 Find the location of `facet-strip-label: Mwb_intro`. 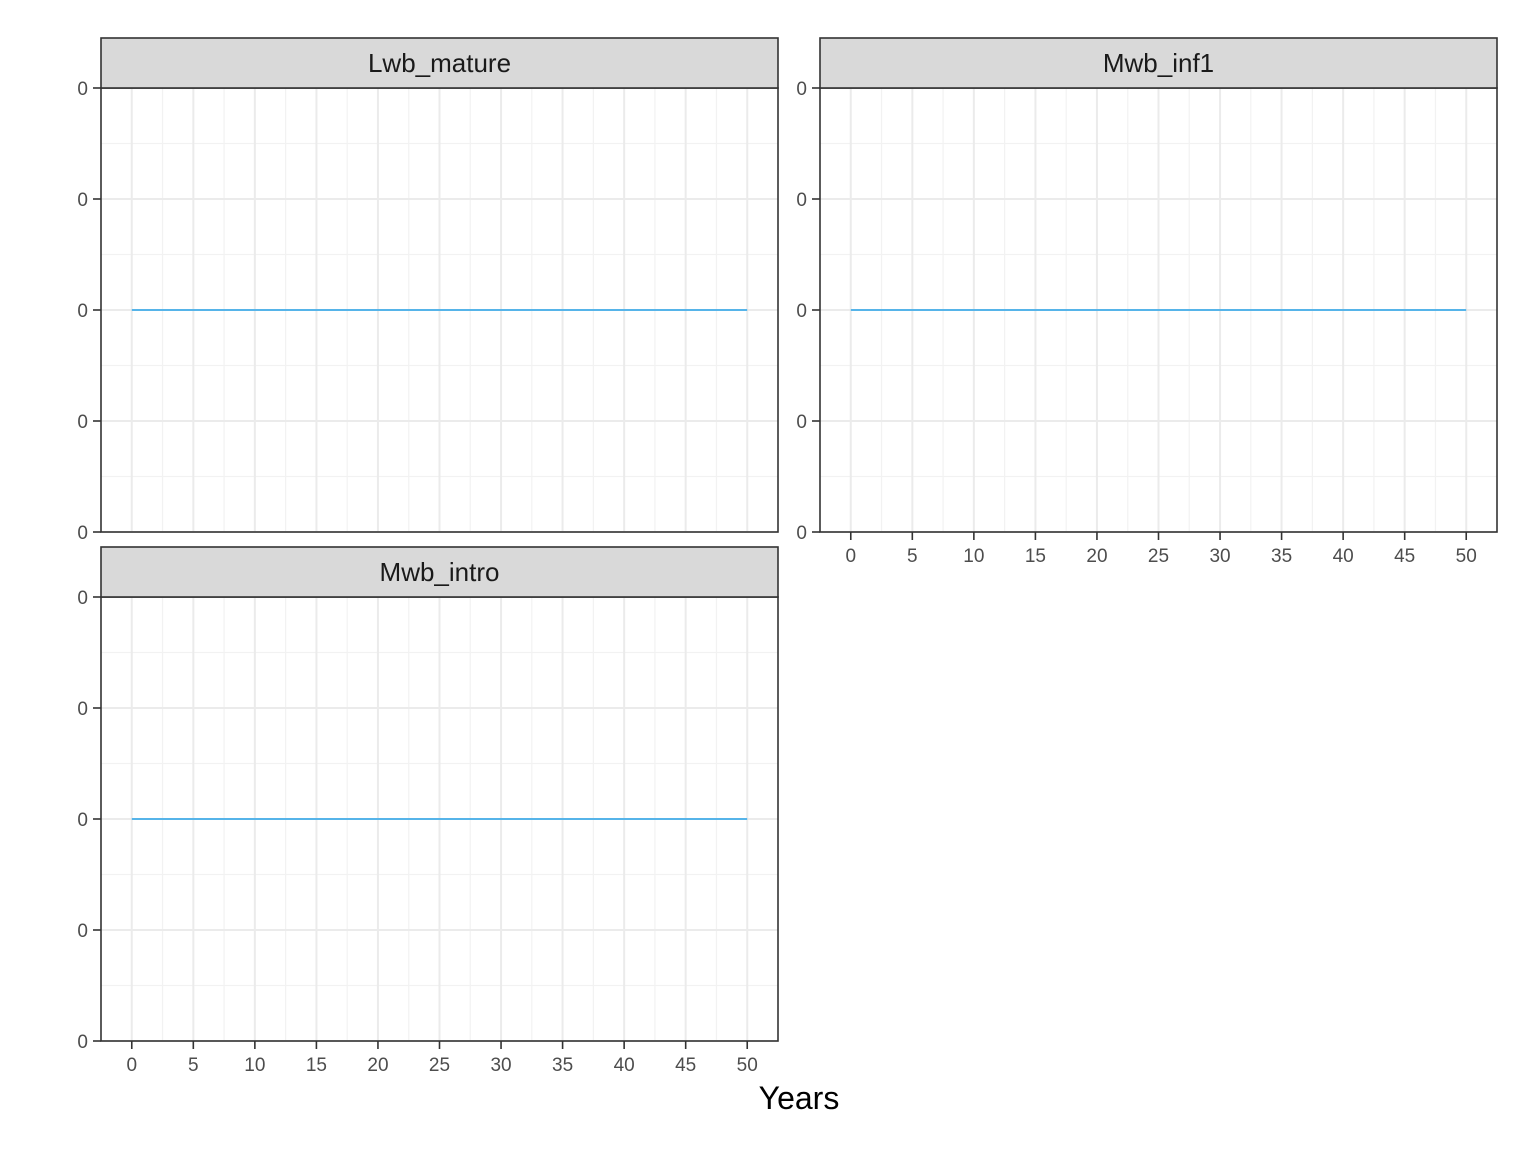

facet-strip-label: Mwb_intro is located at coordinates (440, 572).